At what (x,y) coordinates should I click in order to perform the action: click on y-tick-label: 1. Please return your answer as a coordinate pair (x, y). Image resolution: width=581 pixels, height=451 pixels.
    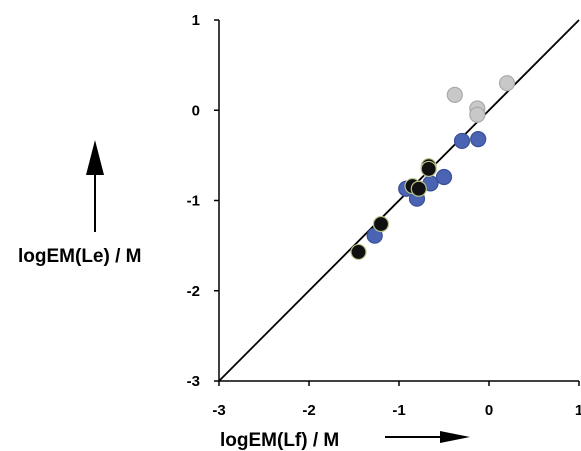
    Looking at the image, I should click on (196, 20).